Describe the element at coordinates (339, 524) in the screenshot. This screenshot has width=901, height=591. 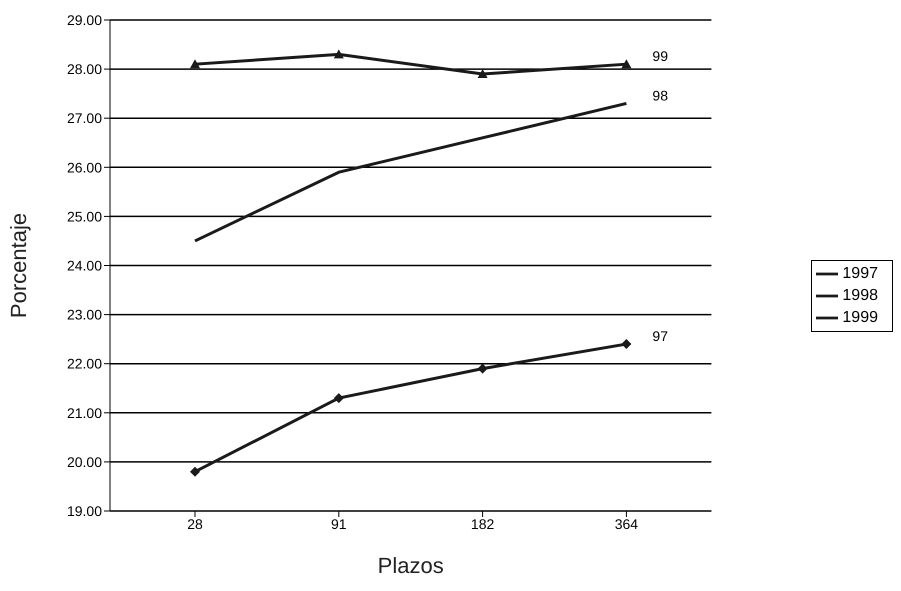
I see `x-tick-label: 91` at that location.